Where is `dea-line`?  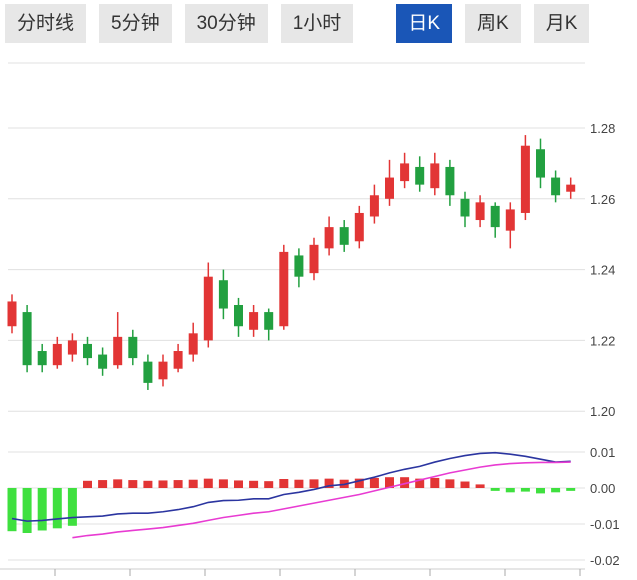 dea-line is located at coordinates (321, 500).